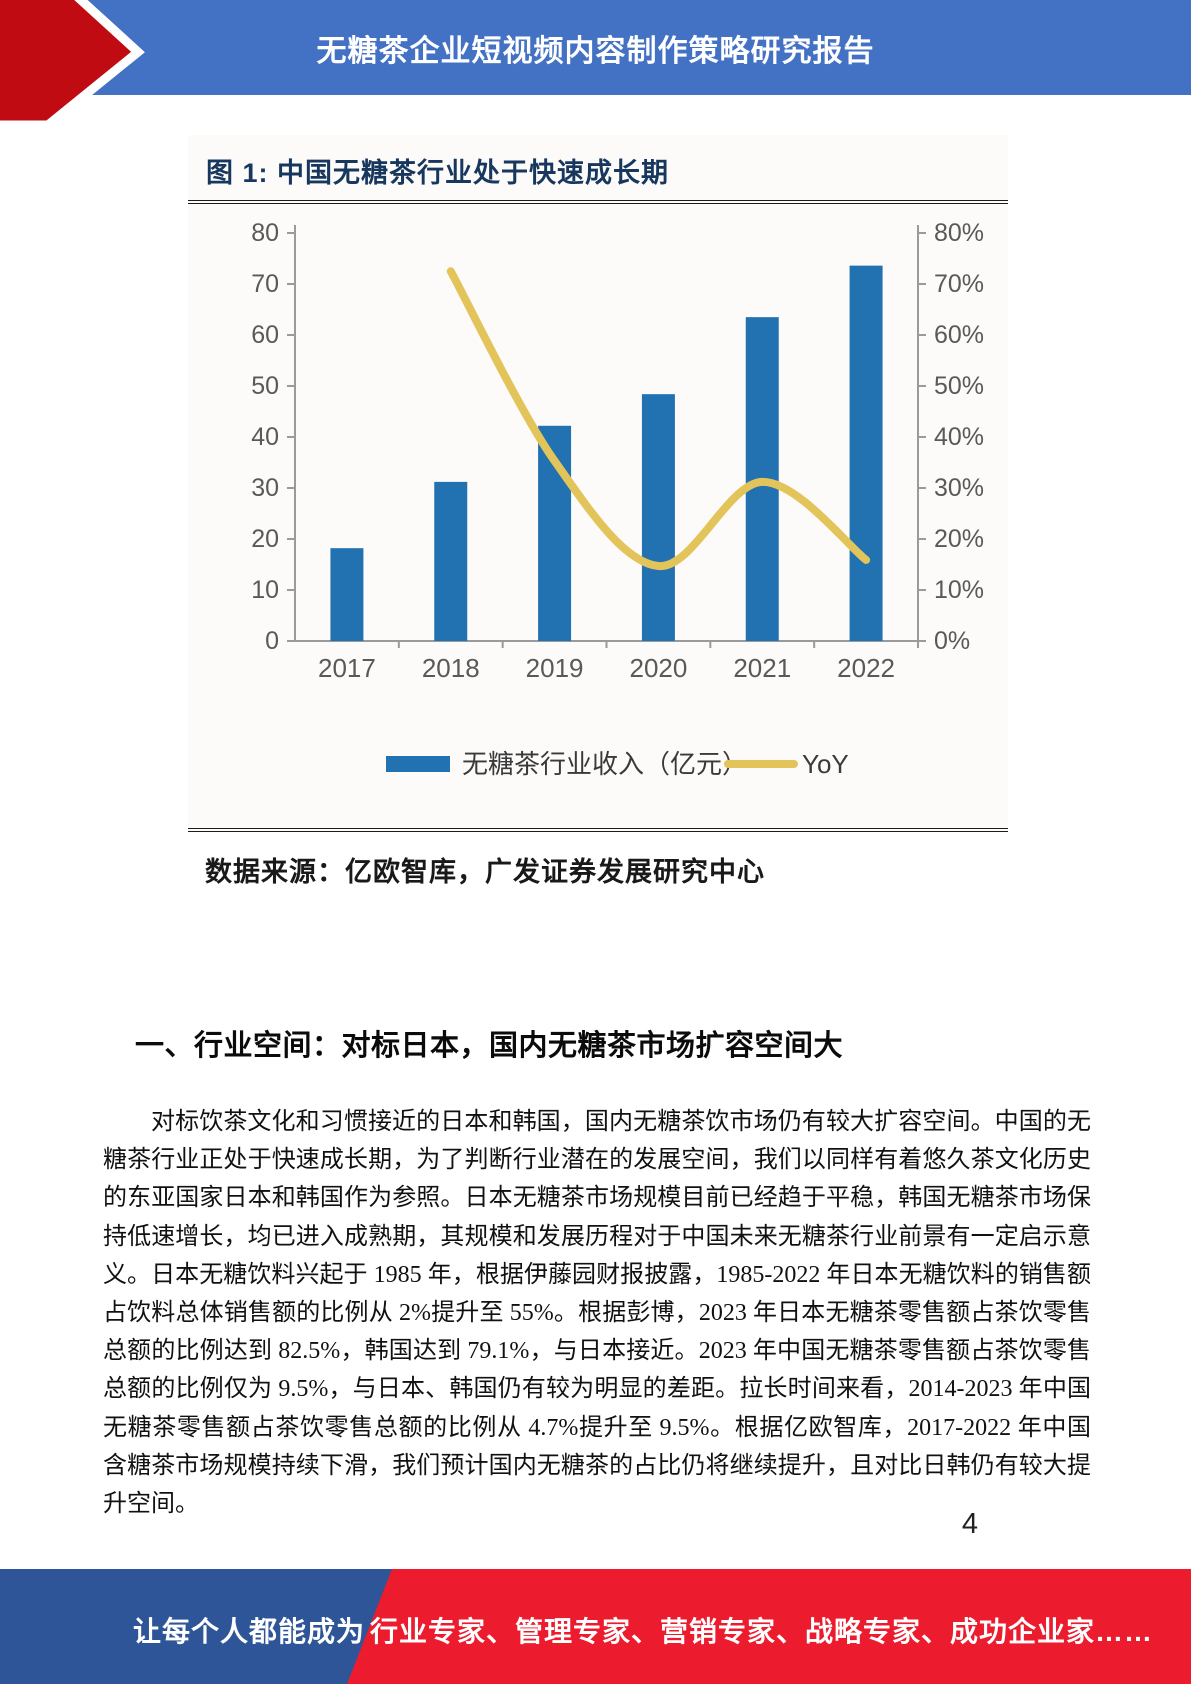 This screenshot has height=1684, width=1191. I want to click on section-heading: 一、行业空间：对标日本，国内无糖茶市场扩容空间大, so click(489, 1046).